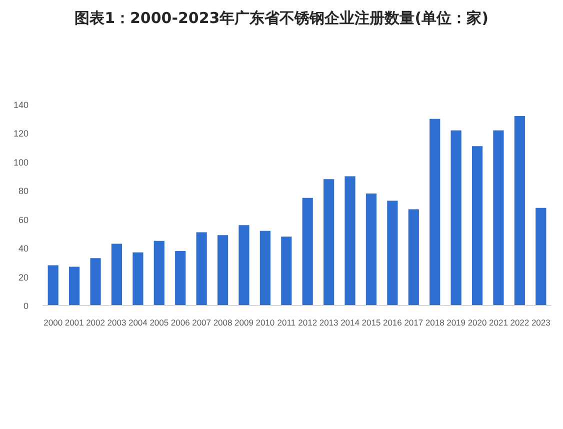 The image size is (563, 429). What do you see at coordinates (53, 323) in the screenshot?
I see `x-tick-label: 2000` at bounding box center [53, 323].